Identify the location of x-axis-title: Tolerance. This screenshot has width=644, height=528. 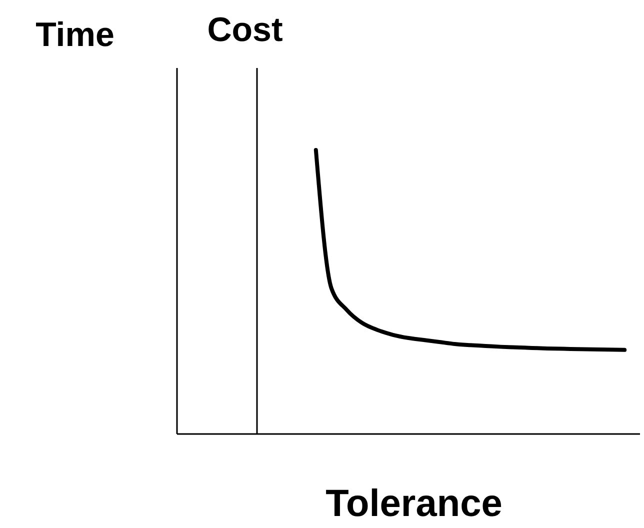
(414, 504).